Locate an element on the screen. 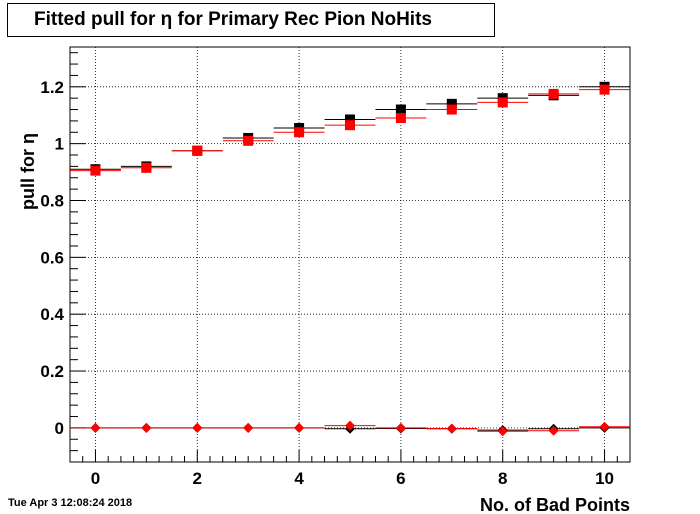 Image resolution: width=700 pixels, height=514 pixels. x-tick-label: 4 is located at coordinates (299, 478).